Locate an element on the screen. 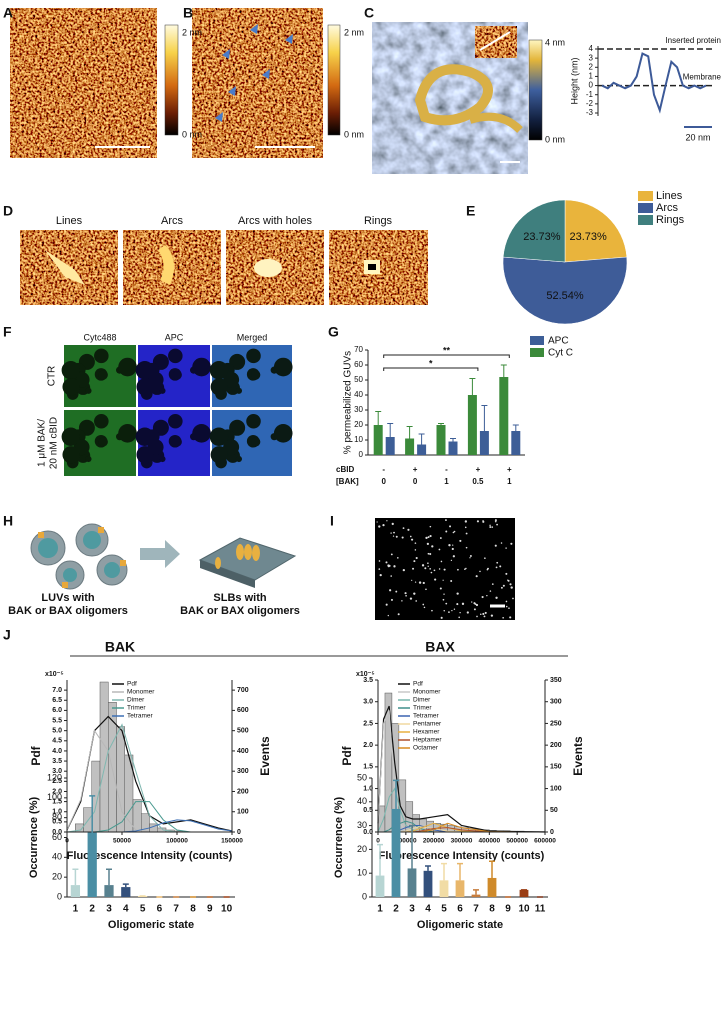  row-label: 20 nM cBID is located at coordinates (54, 443).